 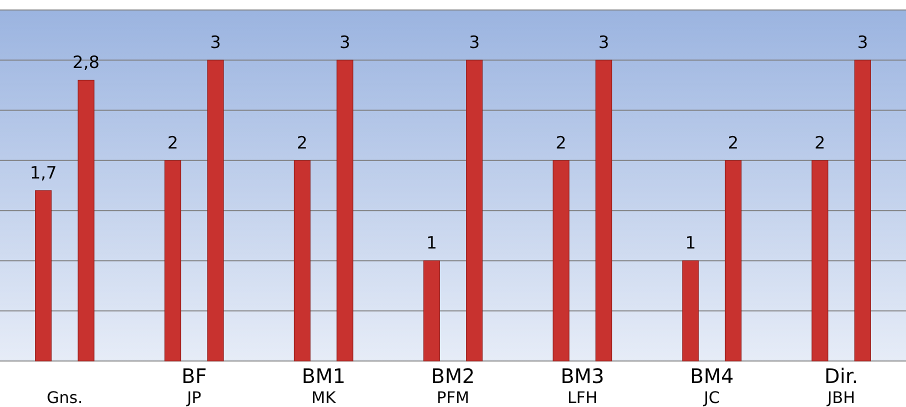 I want to click on x-tick-label: JC, so click(x=711, y=397).